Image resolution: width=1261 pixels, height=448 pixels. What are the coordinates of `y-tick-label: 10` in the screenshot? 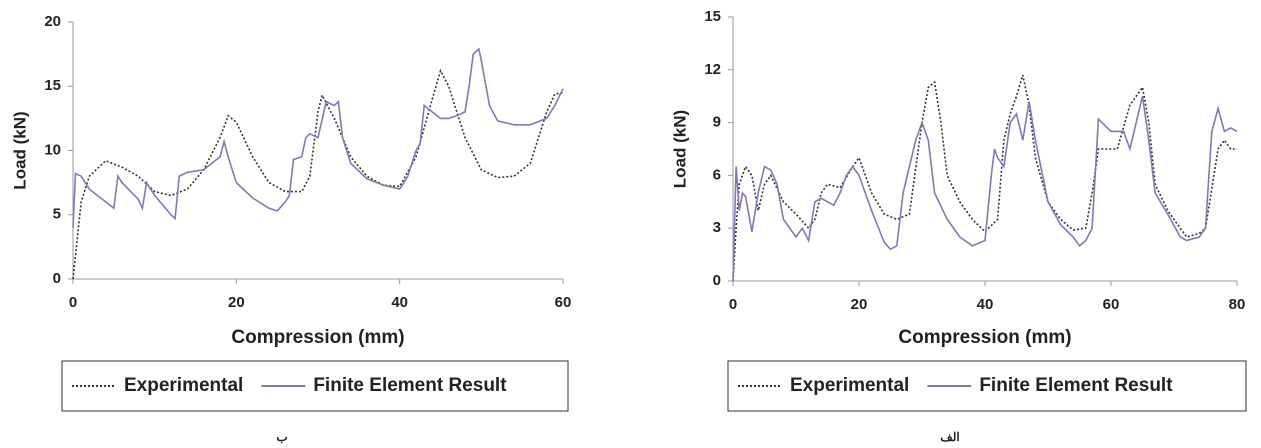 It's located at (52, 149).